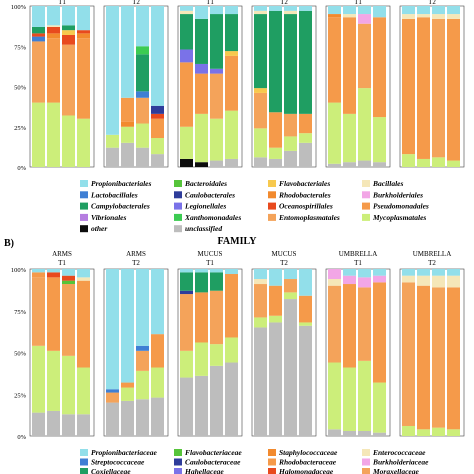 This screenshot has height=474, width=474. I want to click on legend-swatch-flavobacteriales, so click(272, 183).